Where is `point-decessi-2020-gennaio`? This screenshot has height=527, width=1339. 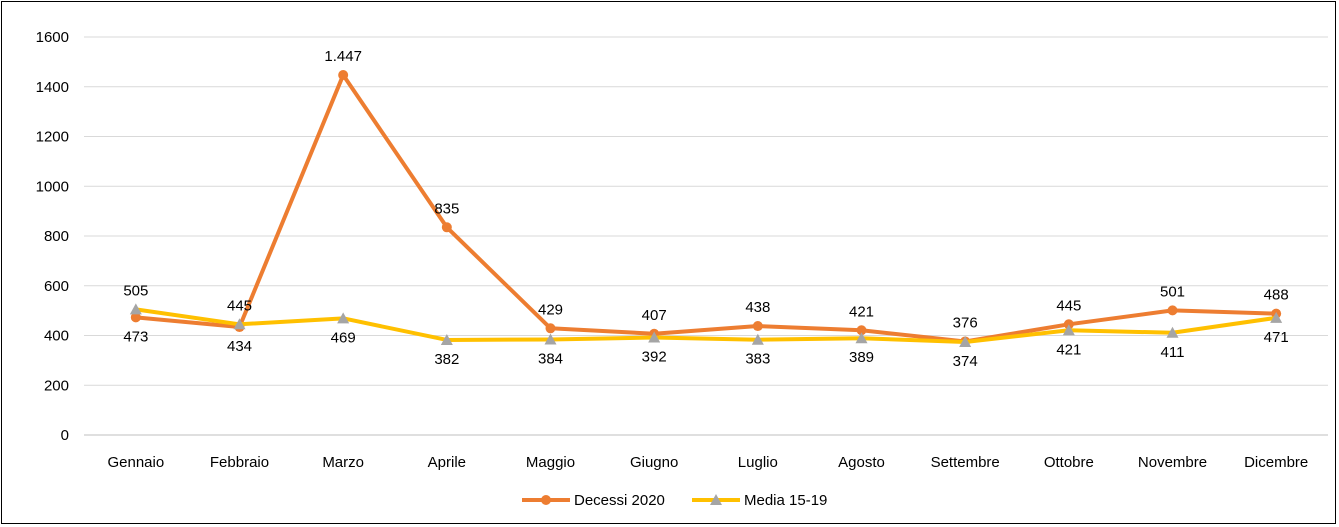
point-decessi-2020-gennaio is located at coordinates (135, 317).